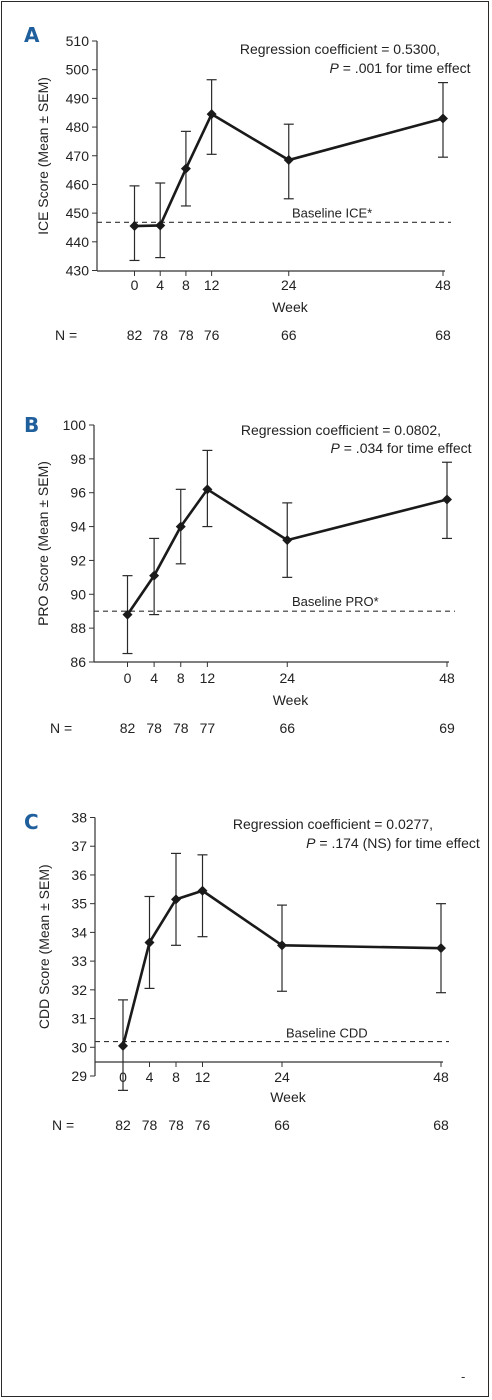  I want to click on y-tick-label: 430, so click(78, 271).